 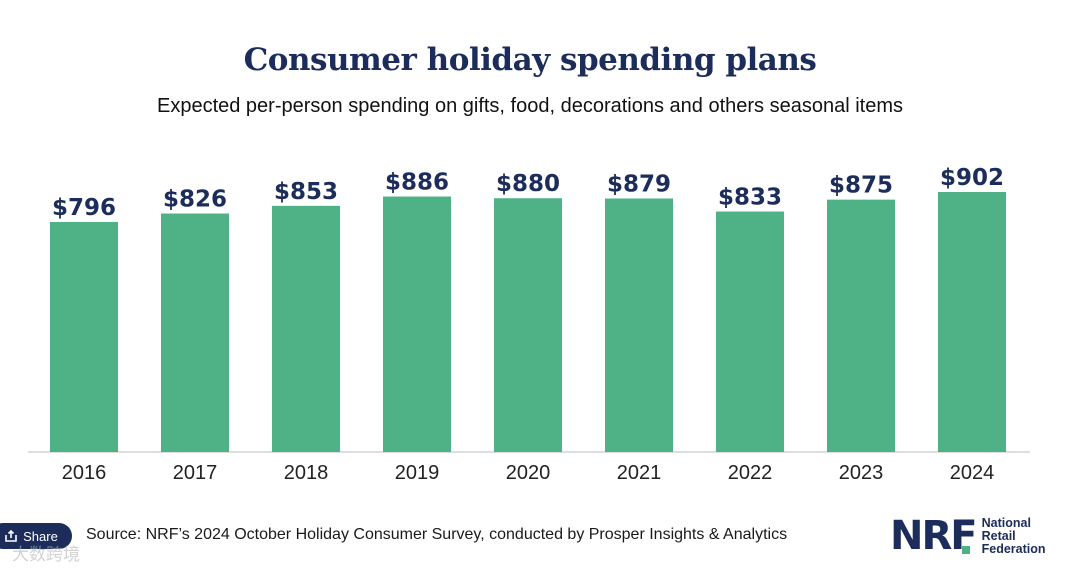 What do you see at coordinates (306, 473) in the screenshot?
I see `x-tick-label-2018: 2018` at bounding box center [306, 473].